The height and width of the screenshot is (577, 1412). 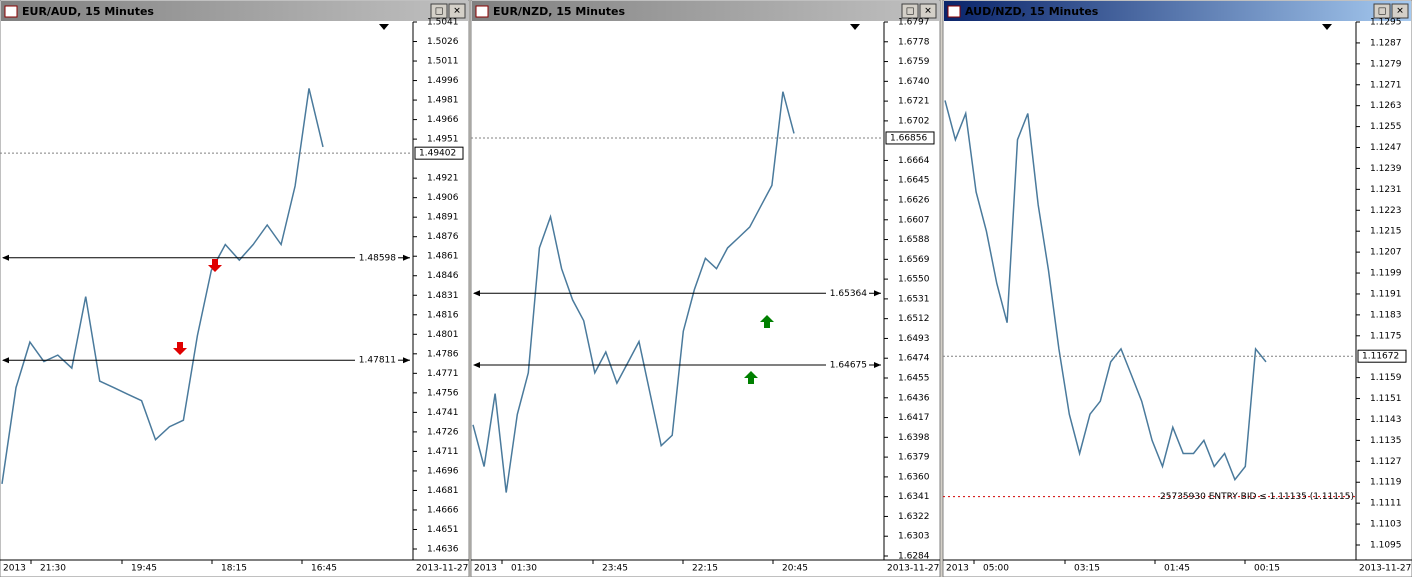 What do you see at coordinates (443, 413) in the screenshot?
I see `price-tick-label: 1.4741` at bounding box center [443, 413].